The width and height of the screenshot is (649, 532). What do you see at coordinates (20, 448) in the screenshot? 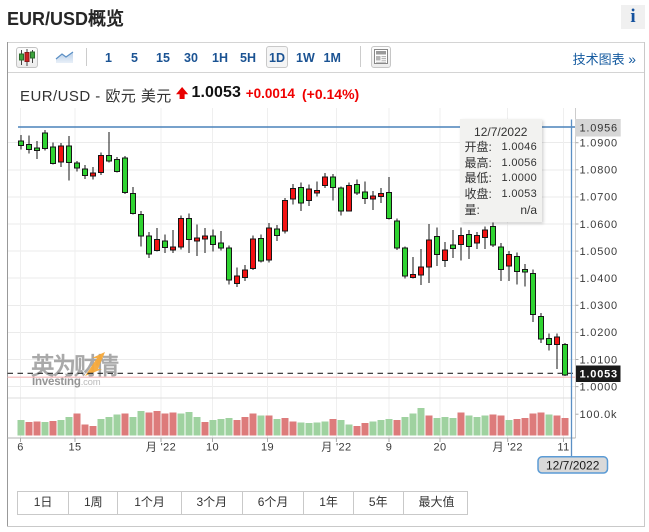
I see `svg-text: 6` at bounding box center [20, 448].